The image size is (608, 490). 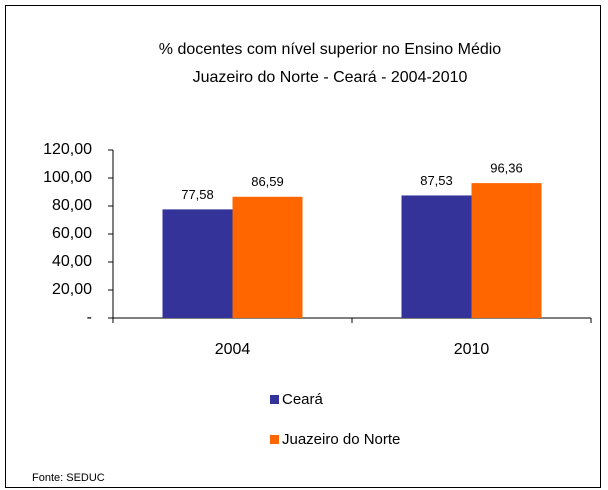 I want to click on data-label: 86,59, so click(x=267, y=181).